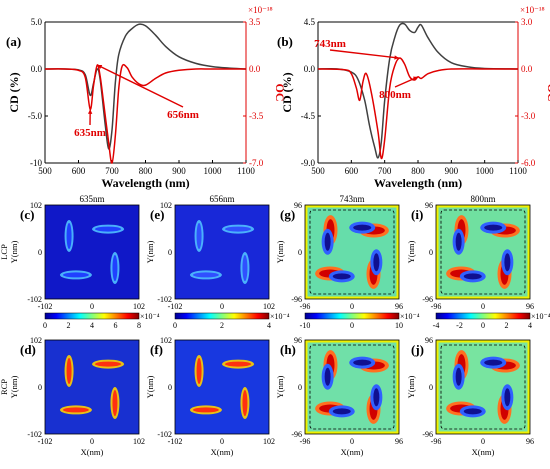  What do you see at coordinates (140, 86) in the screenshot?
I see `annotation-arrow` at bounding box center [140, 86].